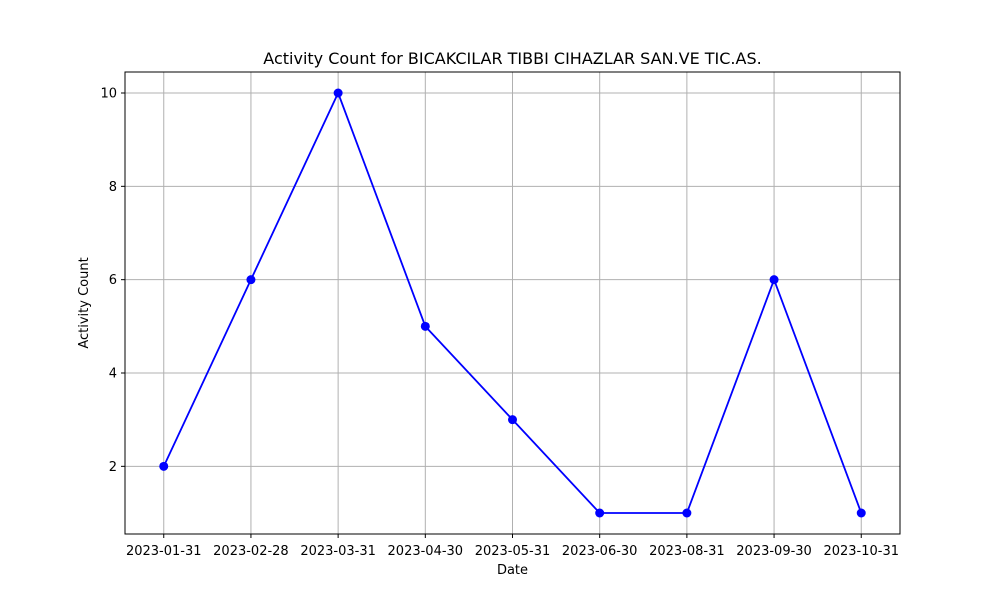 This screenshot has width=1000, height=604. What do you see at coordinates (84, 302) in the screenshot?
I see `y-axis-label: Activity Count` at bounding box center [84, 302].